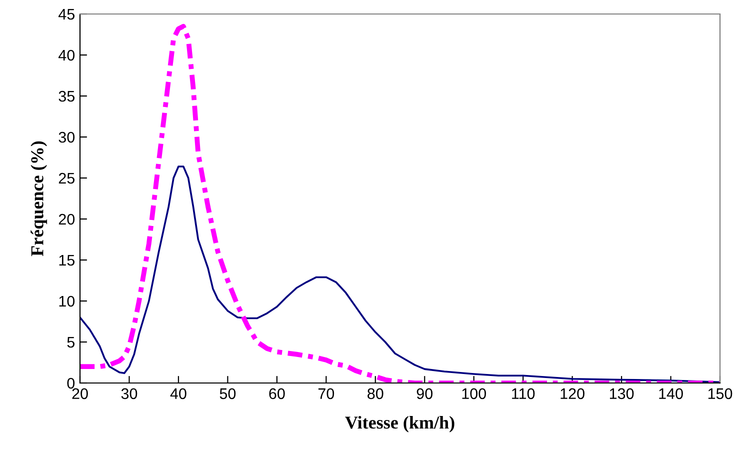 The image size is (739, 453). I want to click on x-tick-label: 40, so click(178, 394).